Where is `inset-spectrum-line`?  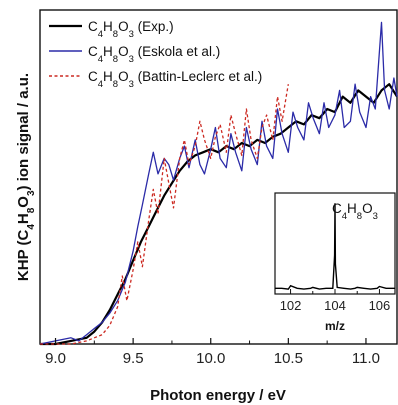
inset-spectrum-line is located at coordinates (335, 246).